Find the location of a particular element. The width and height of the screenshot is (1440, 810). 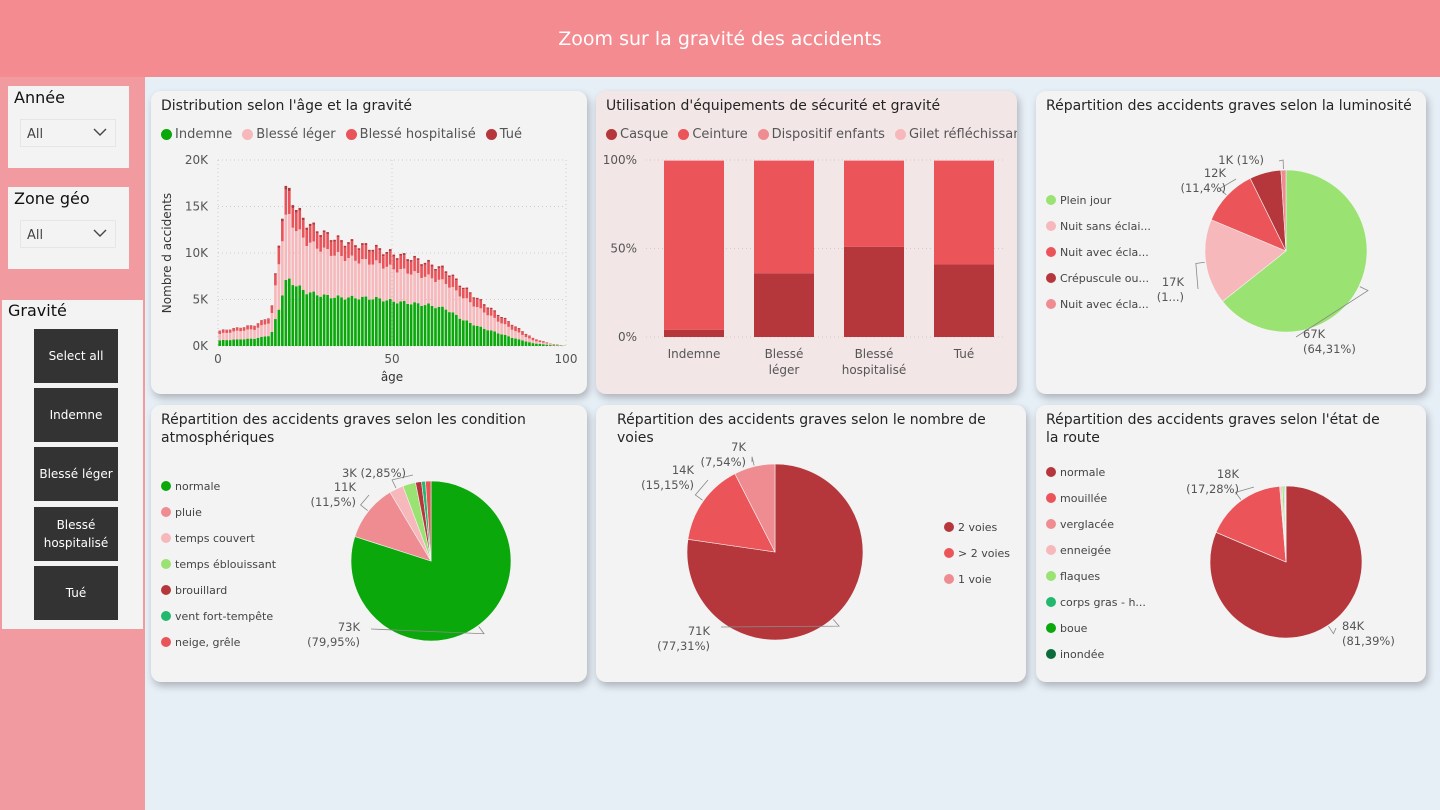

legend-item: enneigée is located at coordinates (1096, 550).